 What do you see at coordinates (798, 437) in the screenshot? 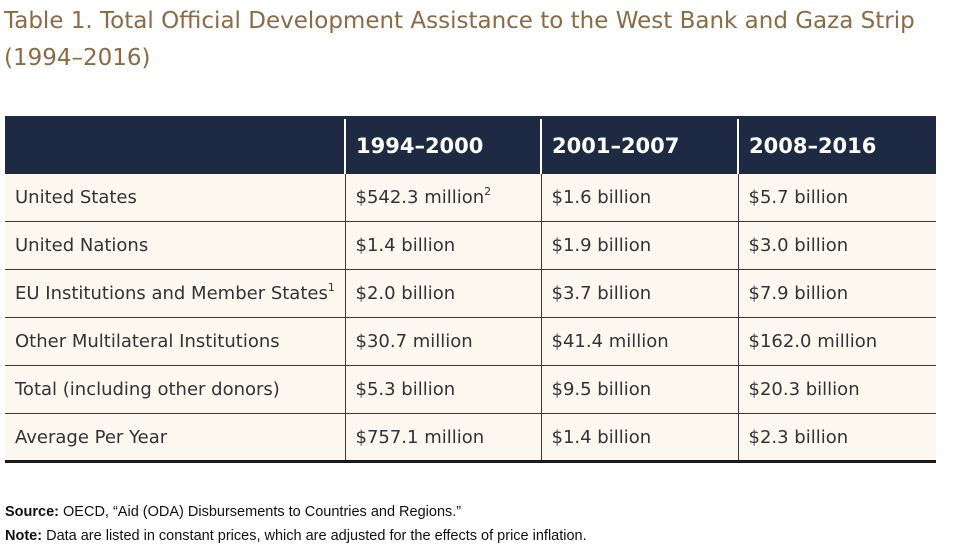
I see `cell-2008-2016-text: $2.3 billion` at bounding box center [798, 437].